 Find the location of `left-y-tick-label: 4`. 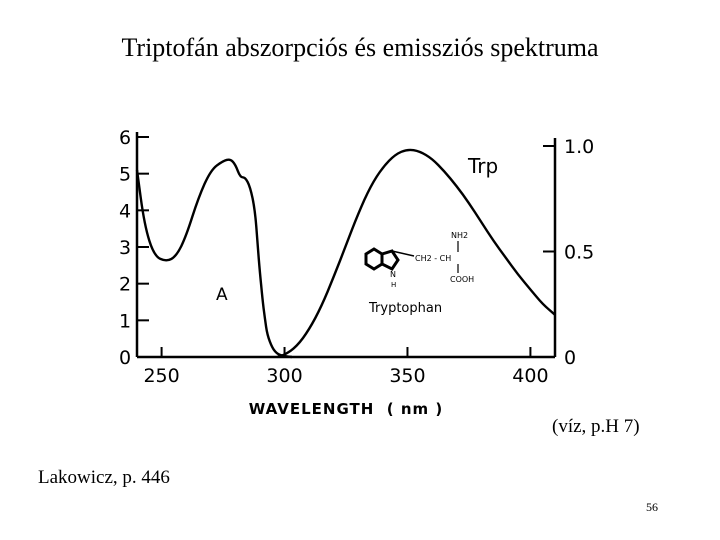

left-y-tick-label: 4 is located at coordinates (125, 211).